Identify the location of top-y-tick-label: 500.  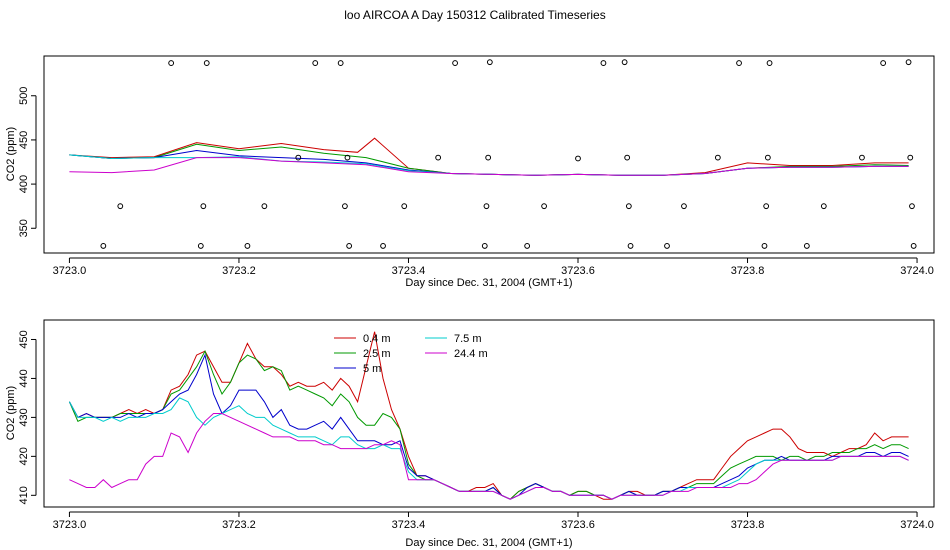
(24, 96).